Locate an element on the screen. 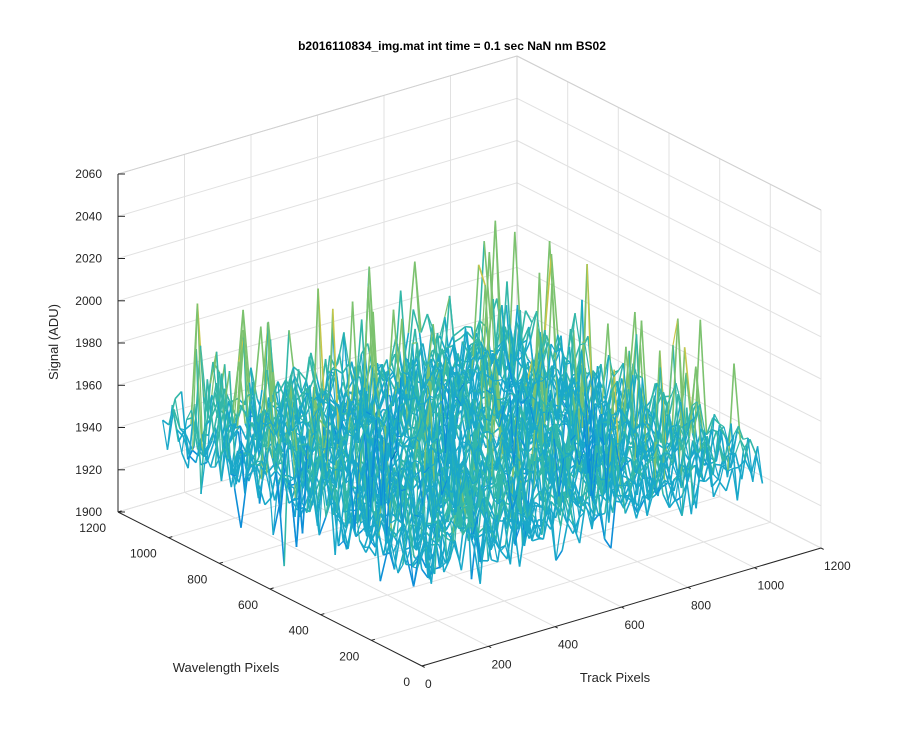 Image resolution: width=900 pixels, height=750 pixels. x-tick-label: 0 is located at coordinates (428, 684).